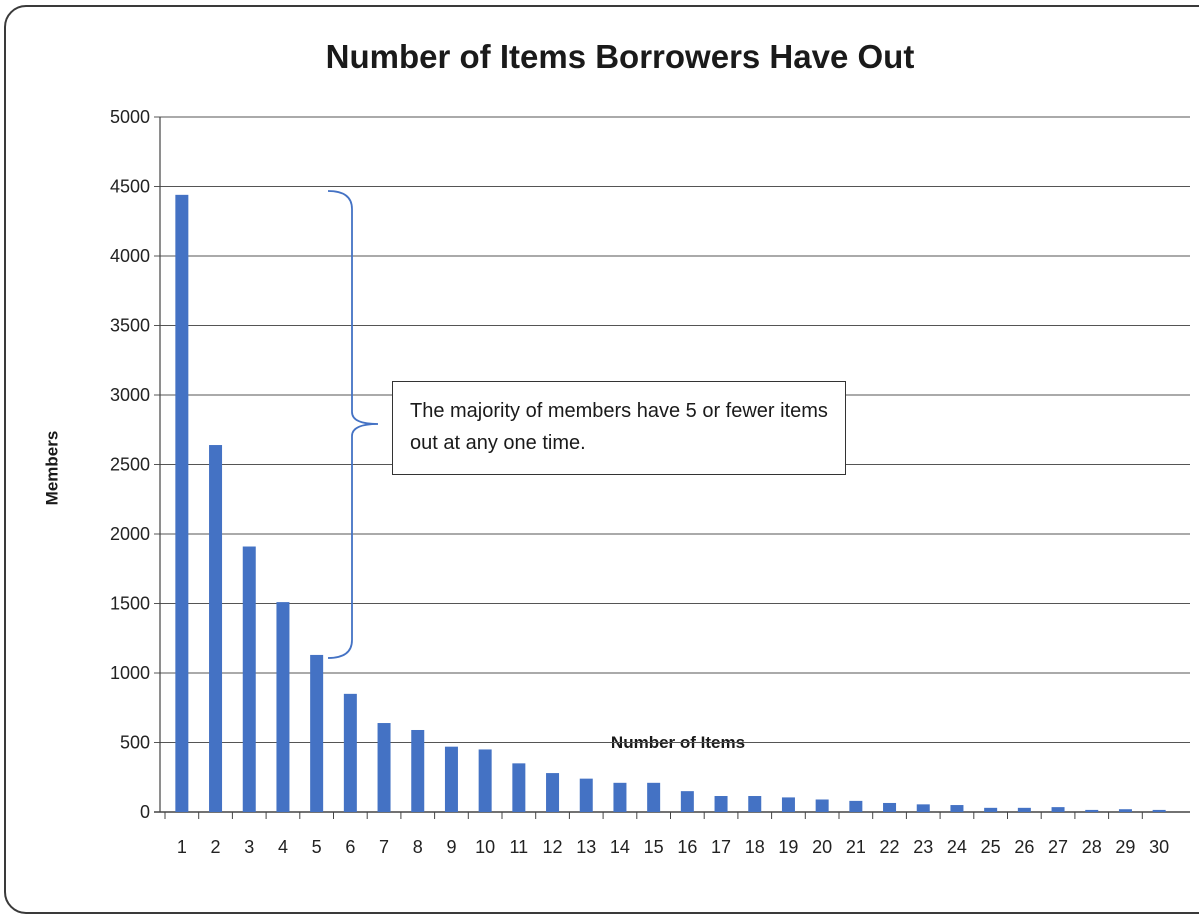 The width and height of the screenshot is (1199, 919). What do you see at coordinates (283, 847) in the screenshot?
I see `x-tick-label: 4` at bounding box center [283, 847].